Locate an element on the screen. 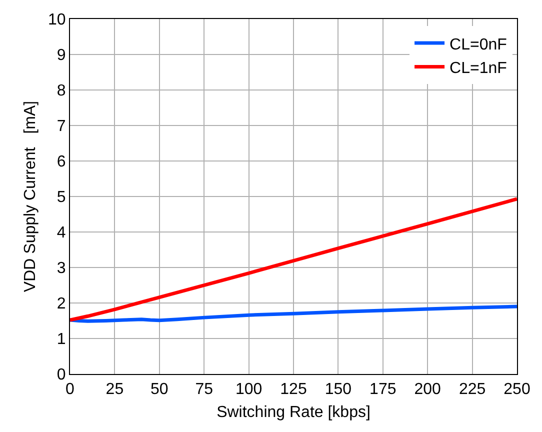  x-tick-label: 175 is located at coordinates (383, 389).